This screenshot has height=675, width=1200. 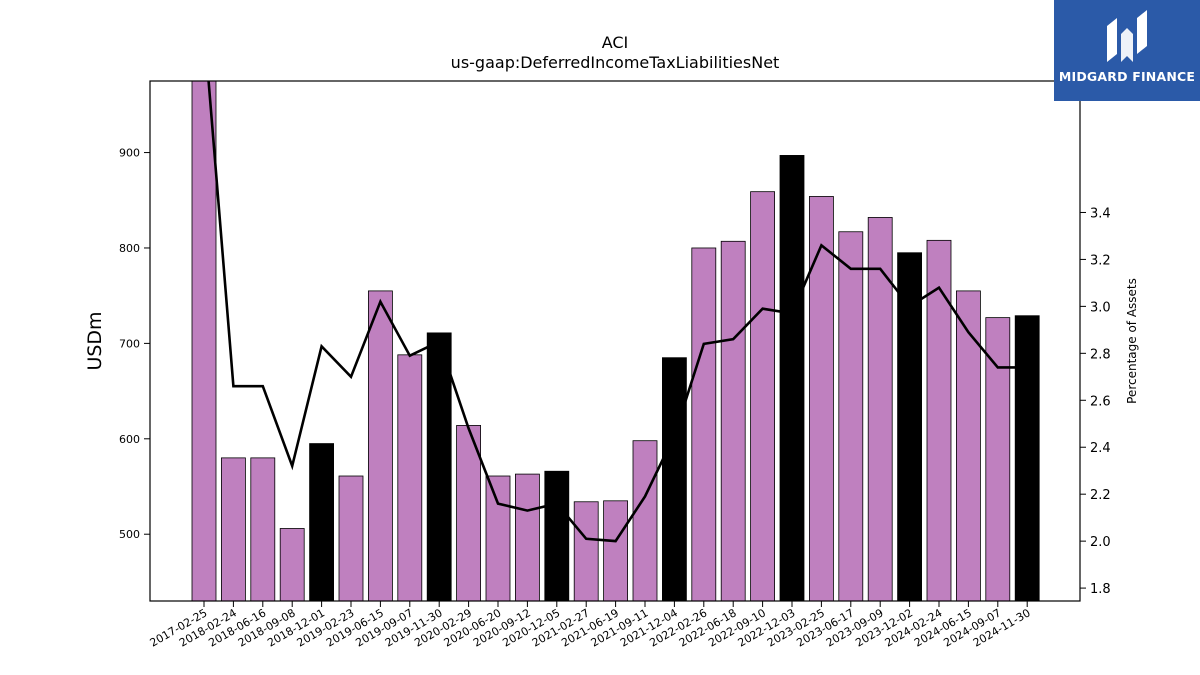 I want to click on right-axis: 1.8 2.0 2.2 2.4 2.6 2.8 3.0 3.2 3.4, so click(x=1095, y=401).